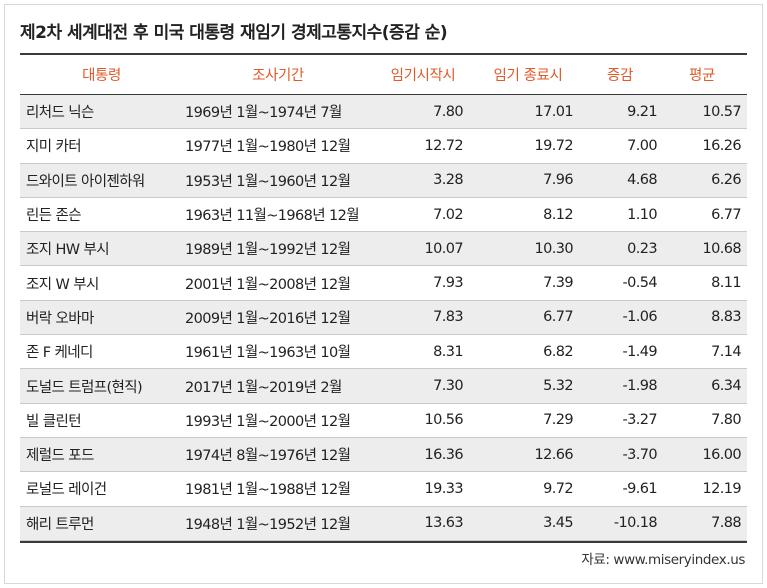 Image resolution: width=767 pixels, height=588 pixels. I want to click on cell-start: 7.83, so click(448, 317).